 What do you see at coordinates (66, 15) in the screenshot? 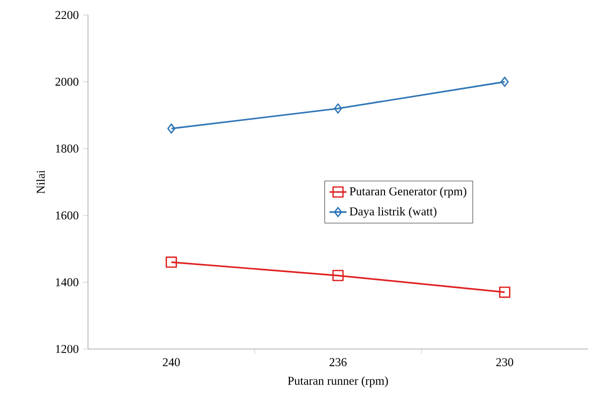
I see `y-tick-label: 2200` at bounding box center [66, 15].